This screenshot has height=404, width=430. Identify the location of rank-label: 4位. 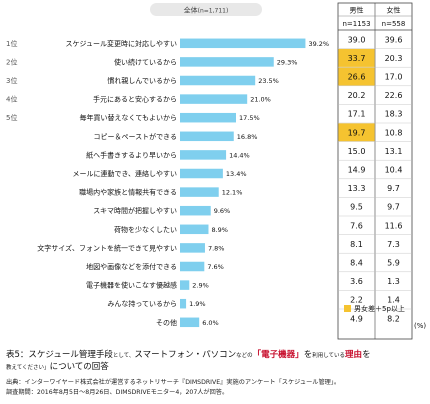
(11, 99).